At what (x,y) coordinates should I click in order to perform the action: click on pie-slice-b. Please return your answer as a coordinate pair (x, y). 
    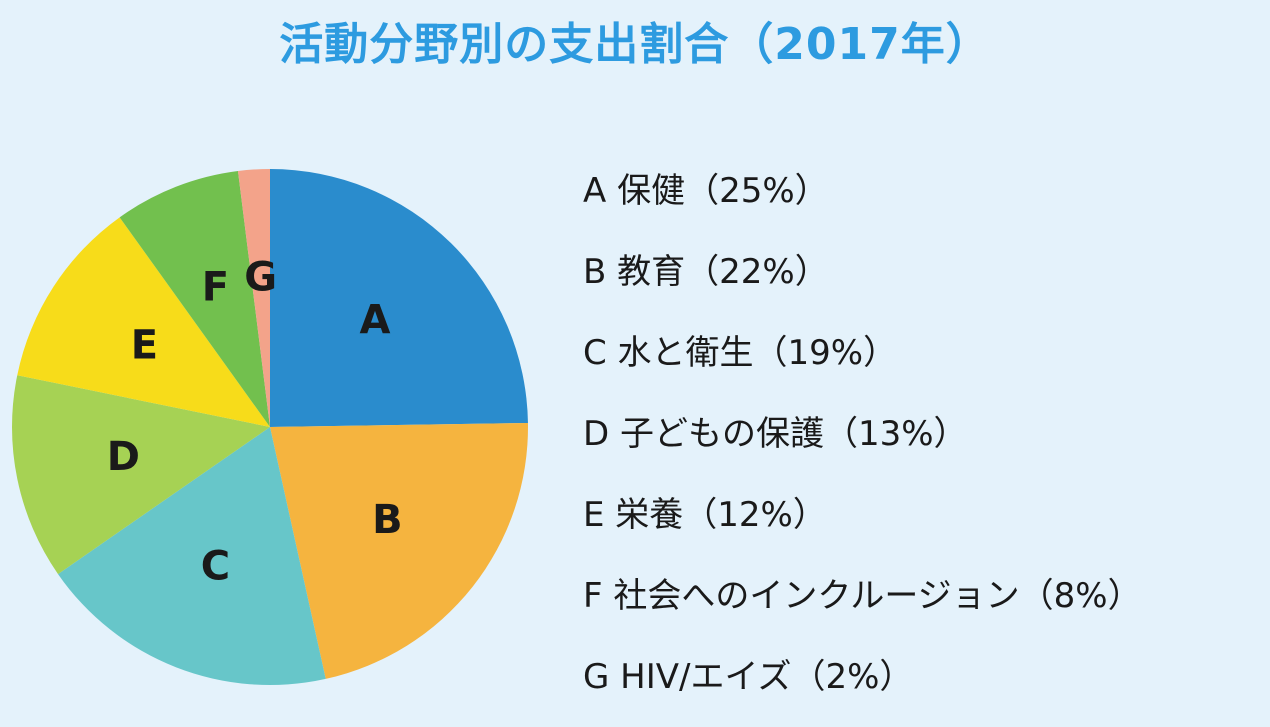
    Looking at the image, I should click on (399, 550).